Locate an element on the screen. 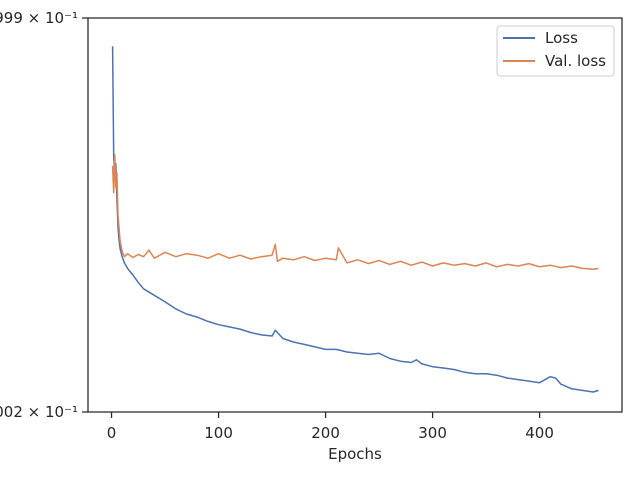  y-tick-label: 1.002 × 10⁻¹ is located at coordinates (39, 412).